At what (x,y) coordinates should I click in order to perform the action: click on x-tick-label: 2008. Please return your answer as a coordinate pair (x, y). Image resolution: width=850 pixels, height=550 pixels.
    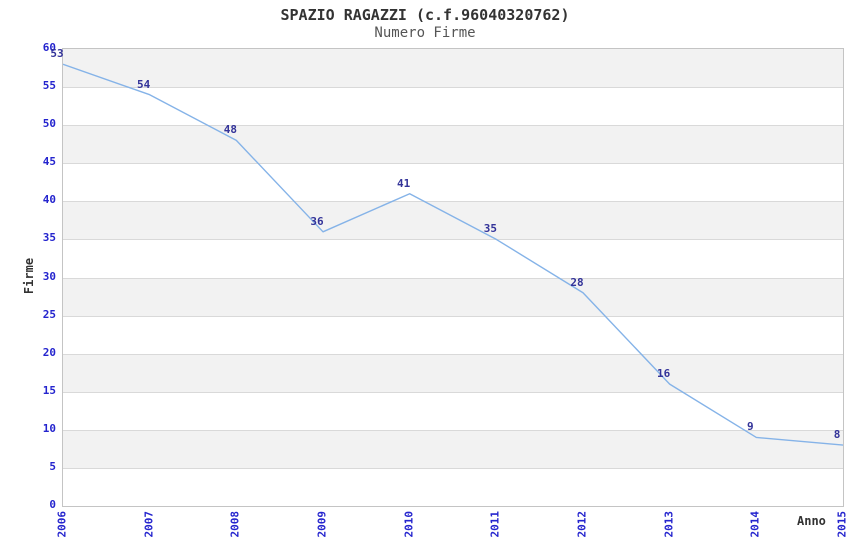
    Looking at the image, I should click on (235, 526).